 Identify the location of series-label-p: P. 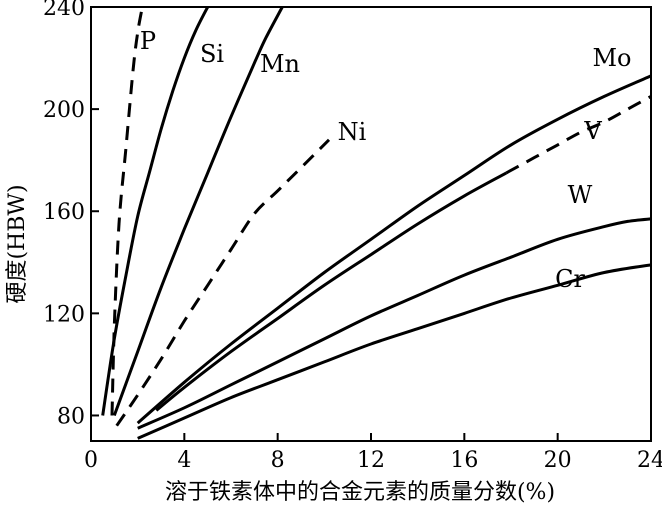
(148, 41).